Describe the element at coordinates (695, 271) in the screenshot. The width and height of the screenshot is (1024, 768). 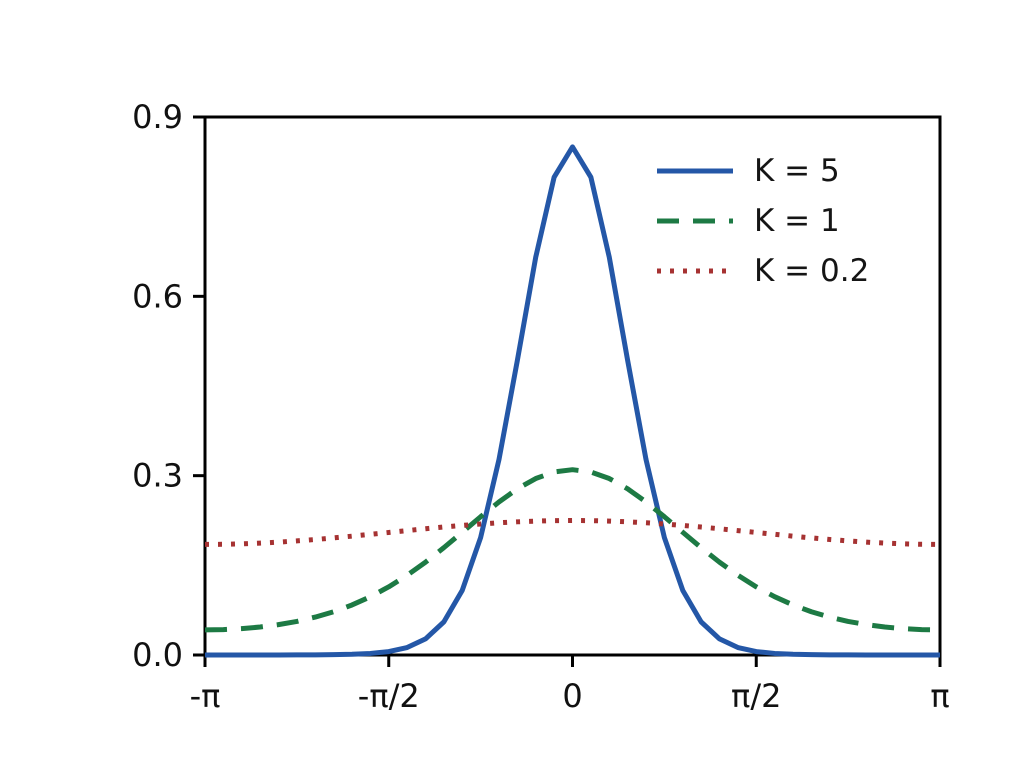
I see `legend-line-dotted-icon` at that location.